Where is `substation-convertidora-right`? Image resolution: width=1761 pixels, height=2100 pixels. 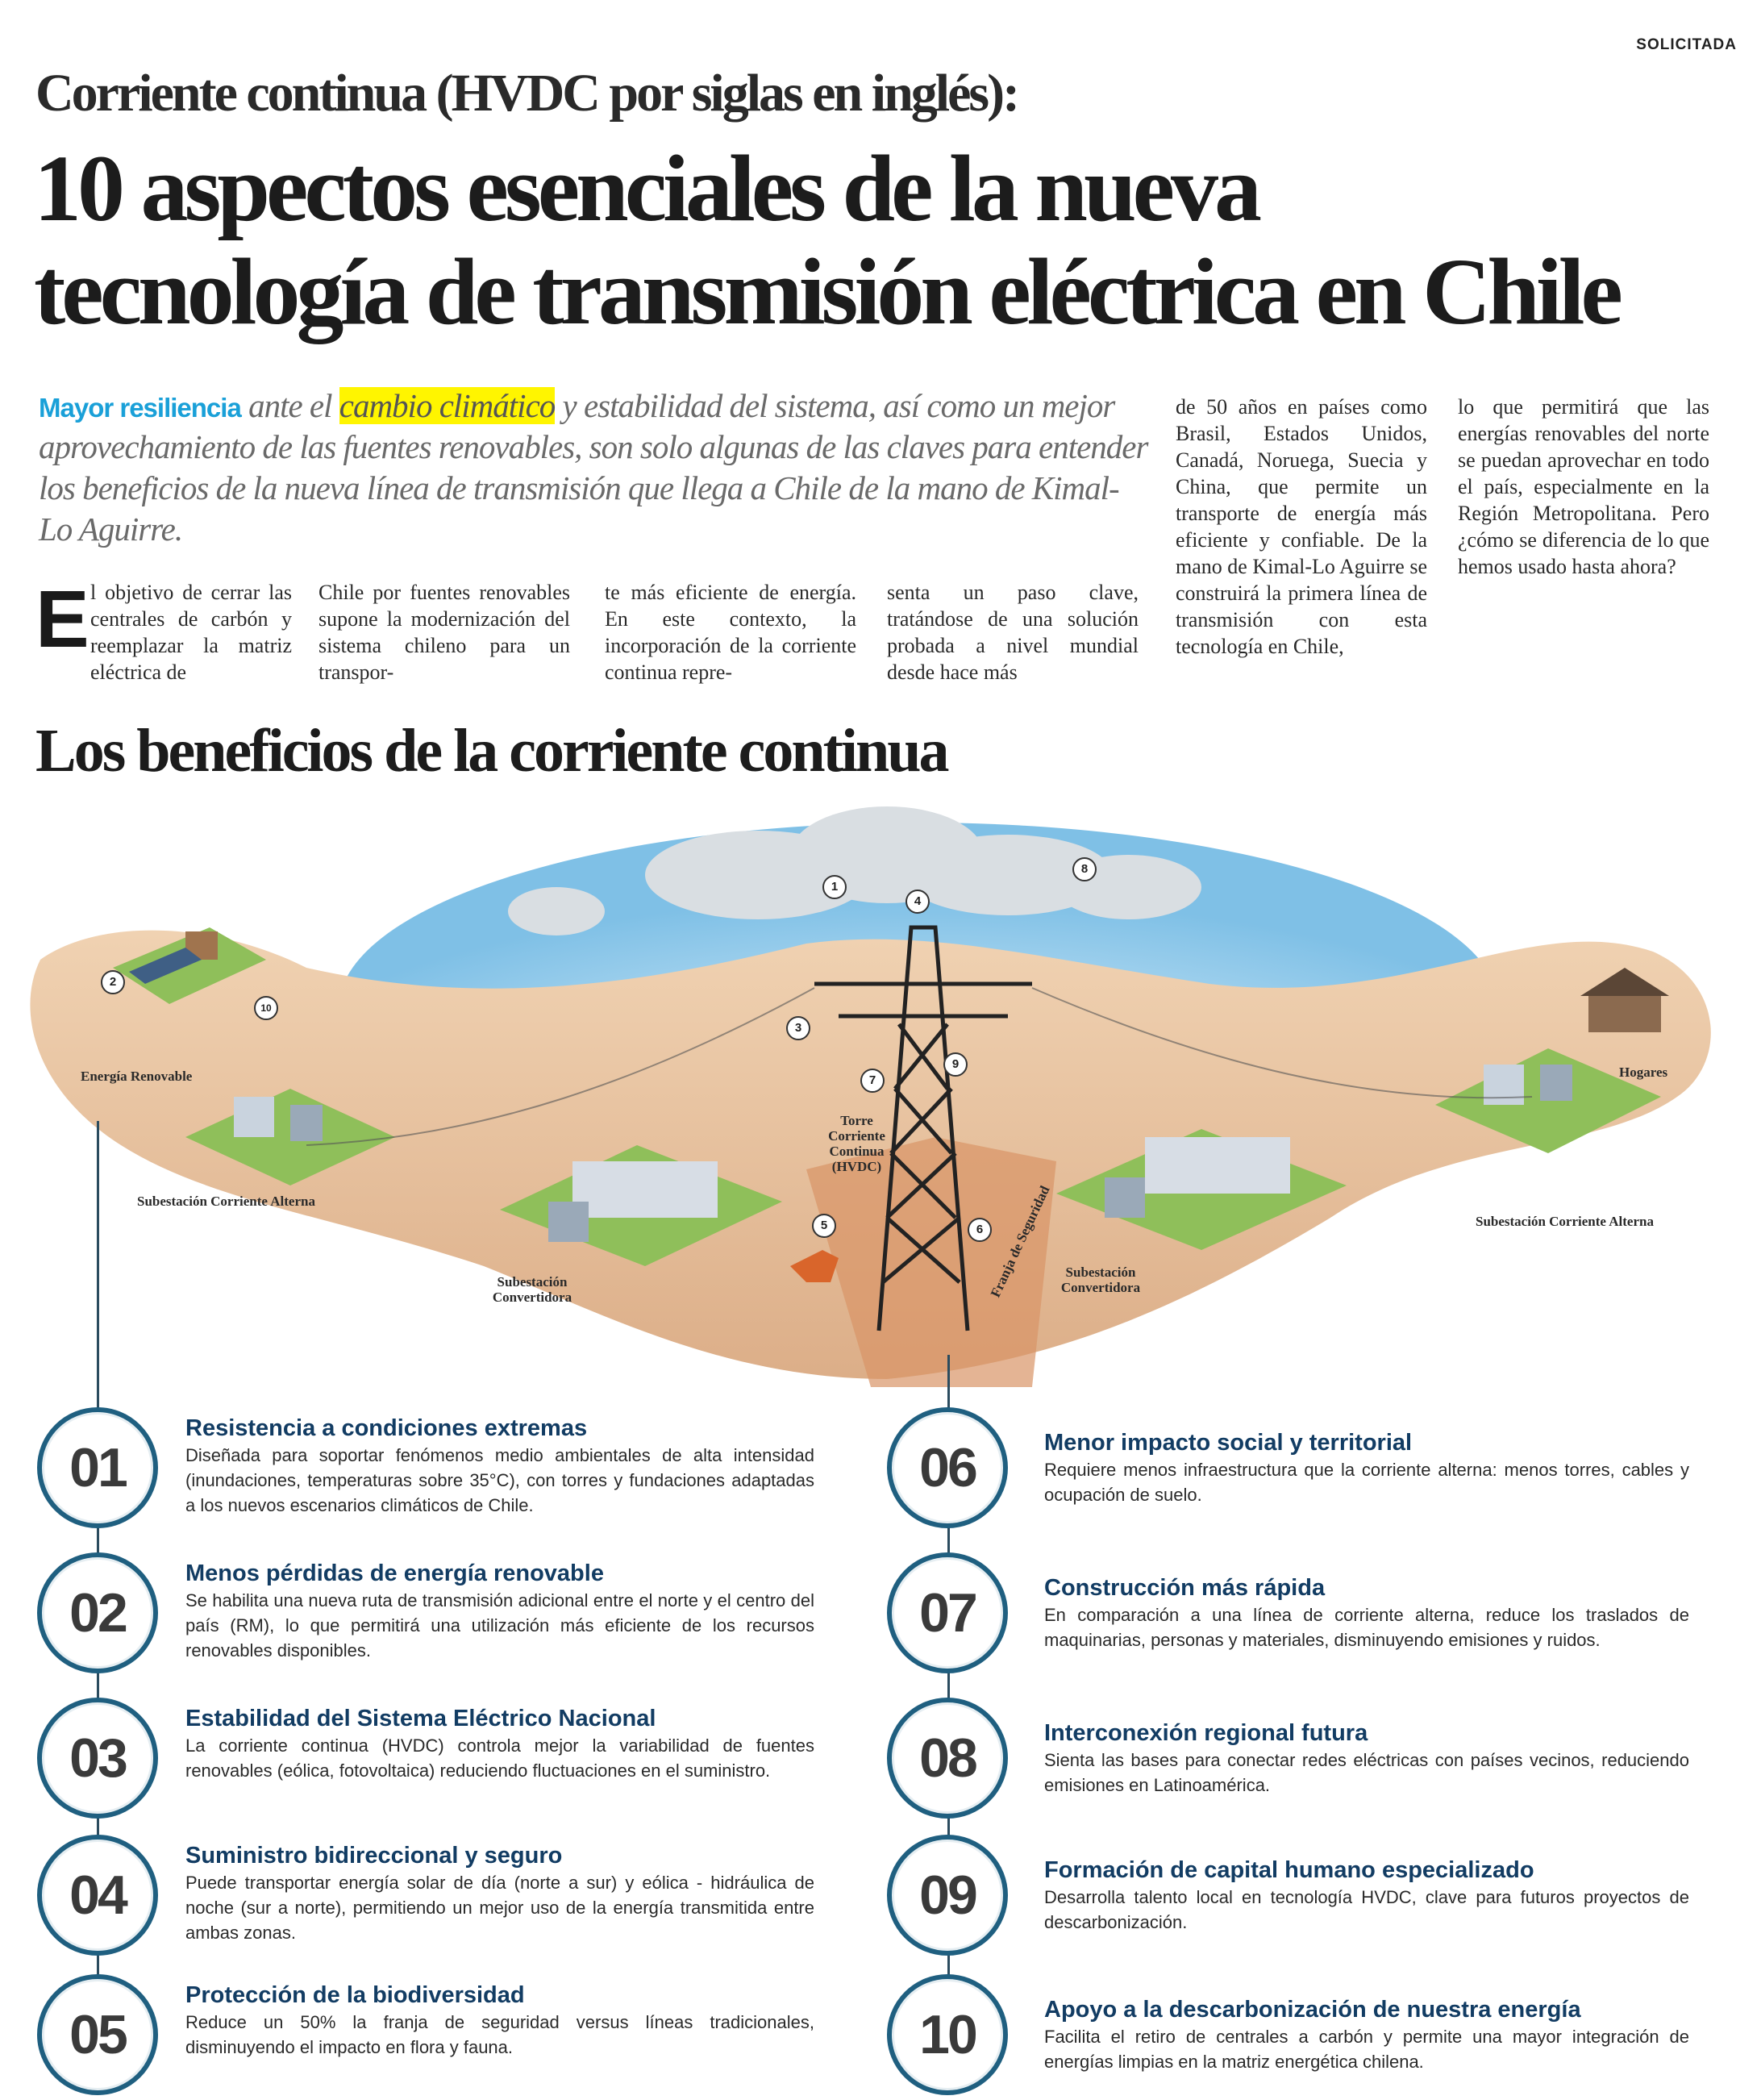
substation-convertidora-right is located at coordinates (1201, 1189).